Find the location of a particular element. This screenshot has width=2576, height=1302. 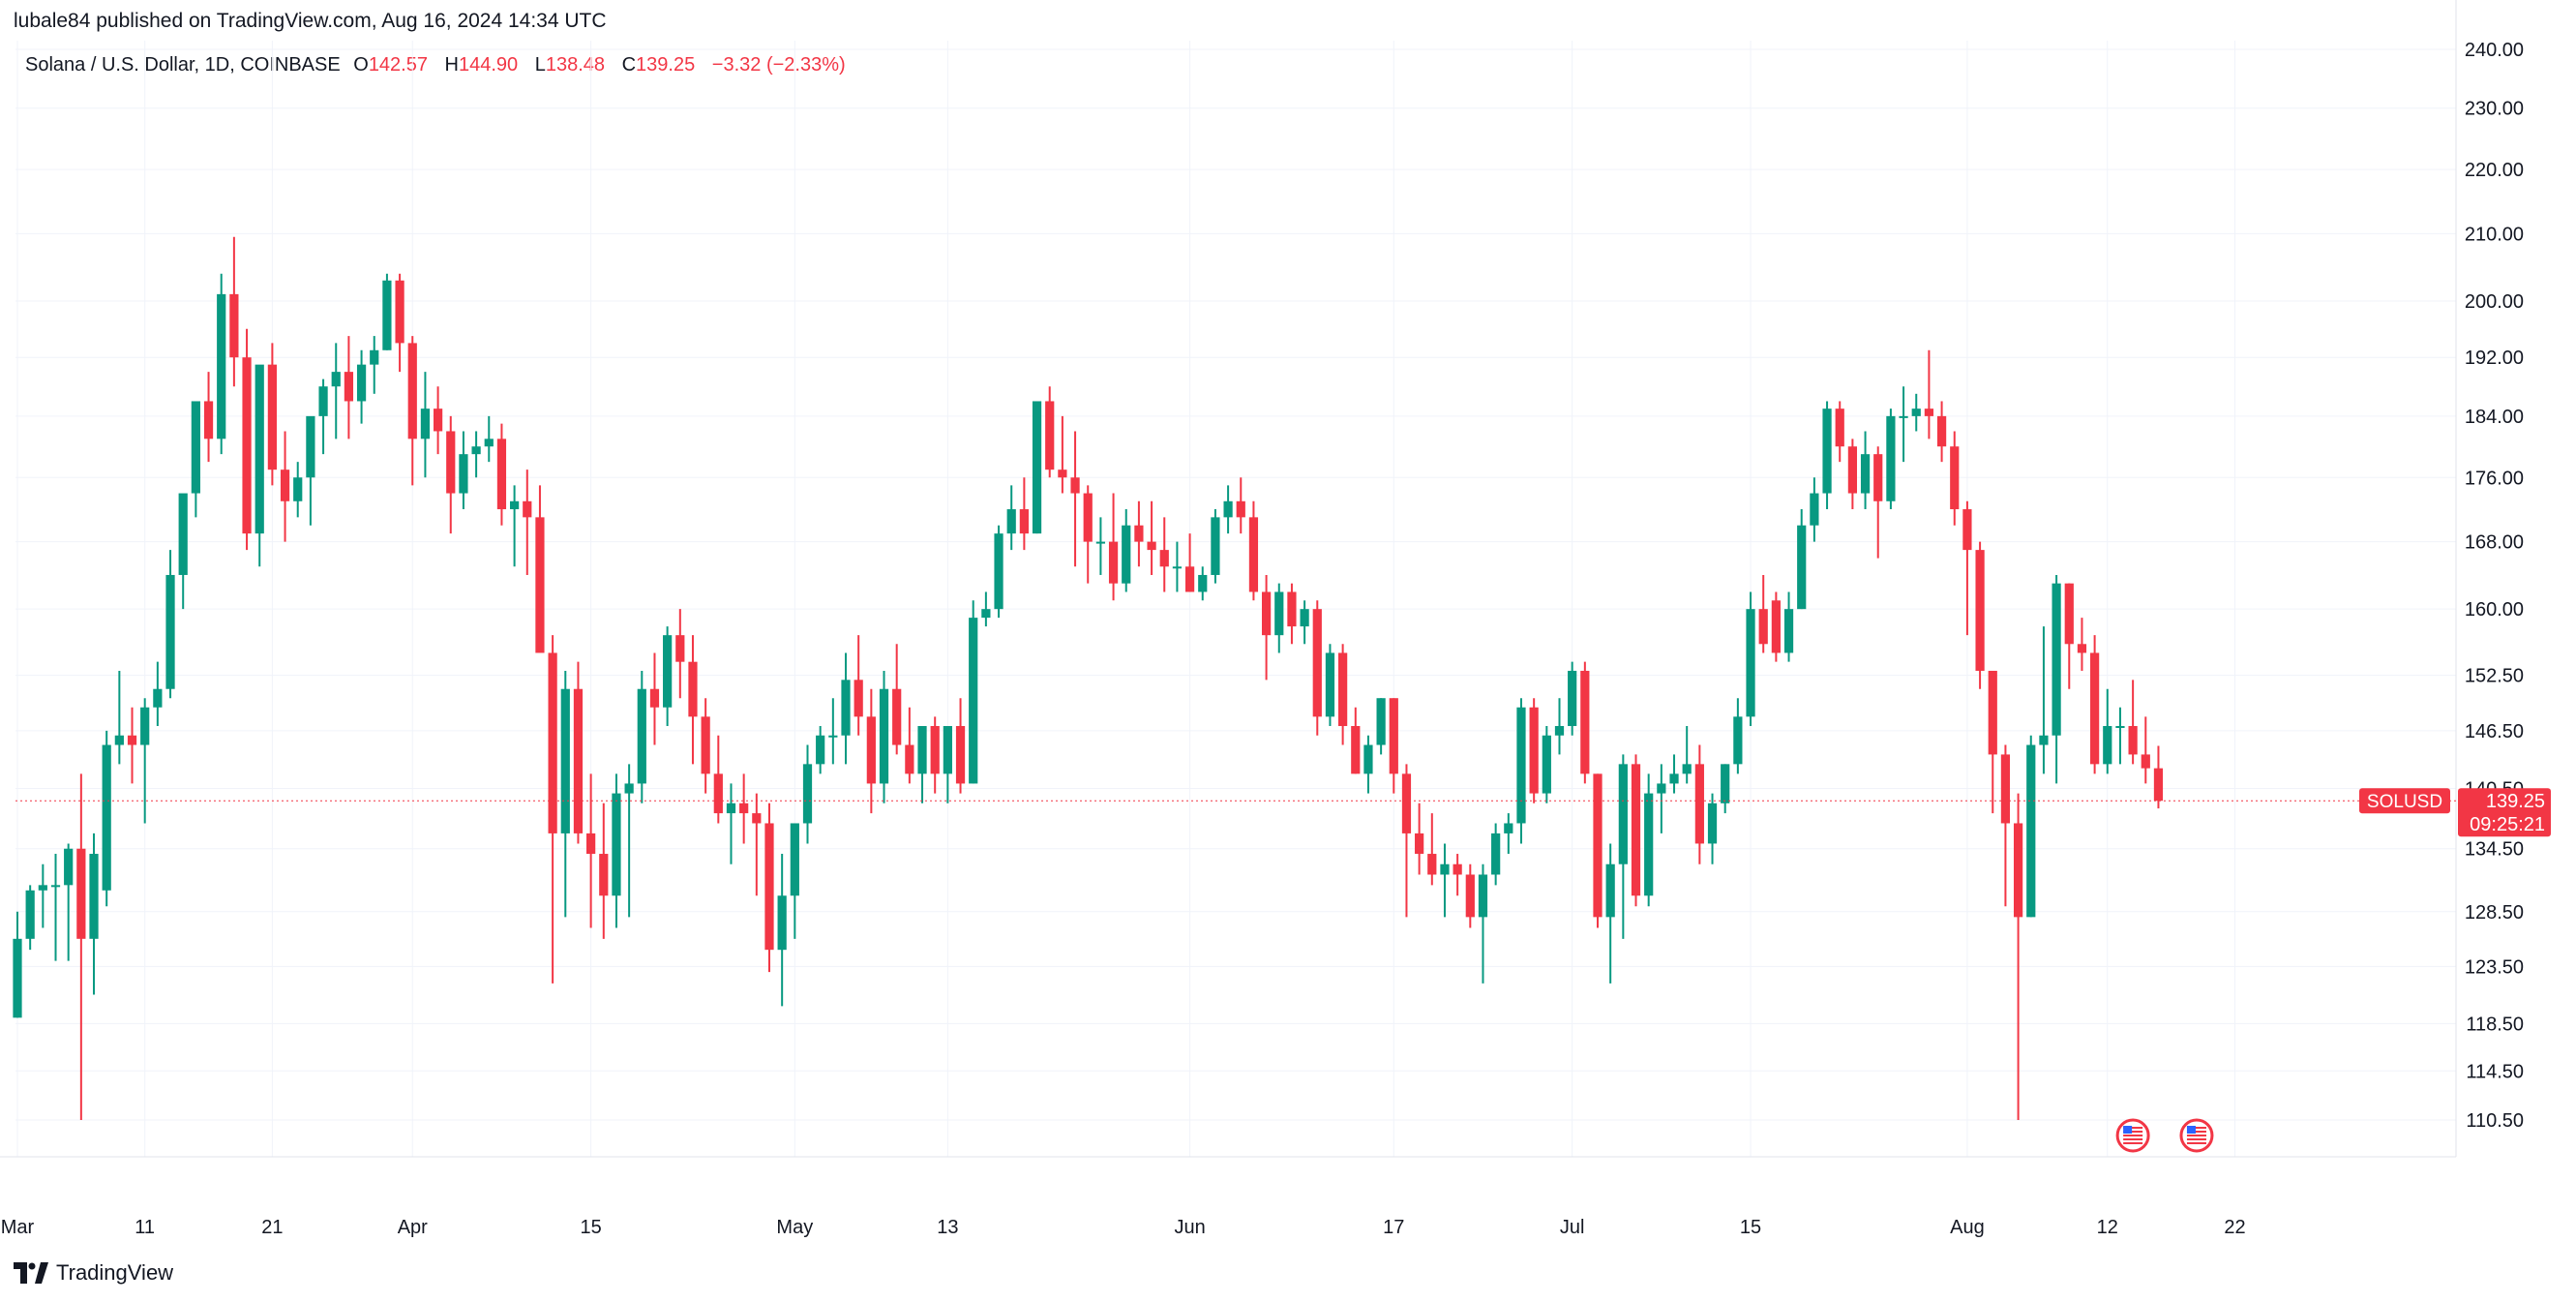

event-markers is located at coordinates (2164, 1136).